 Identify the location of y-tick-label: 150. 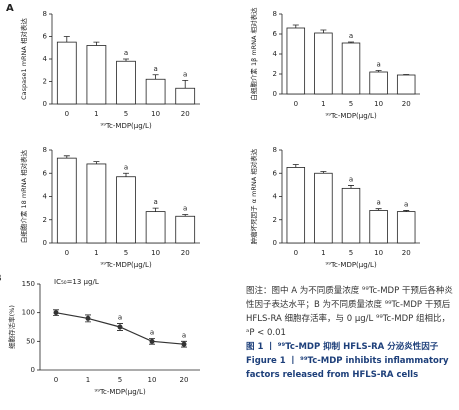
(28, 284).